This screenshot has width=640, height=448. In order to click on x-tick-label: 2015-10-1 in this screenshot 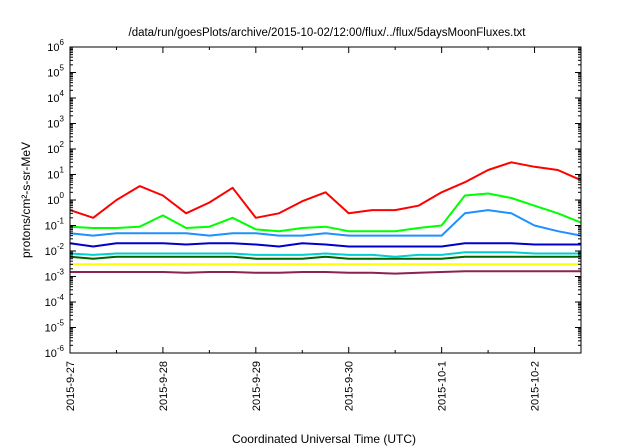, I will do `click(443, 386)`.